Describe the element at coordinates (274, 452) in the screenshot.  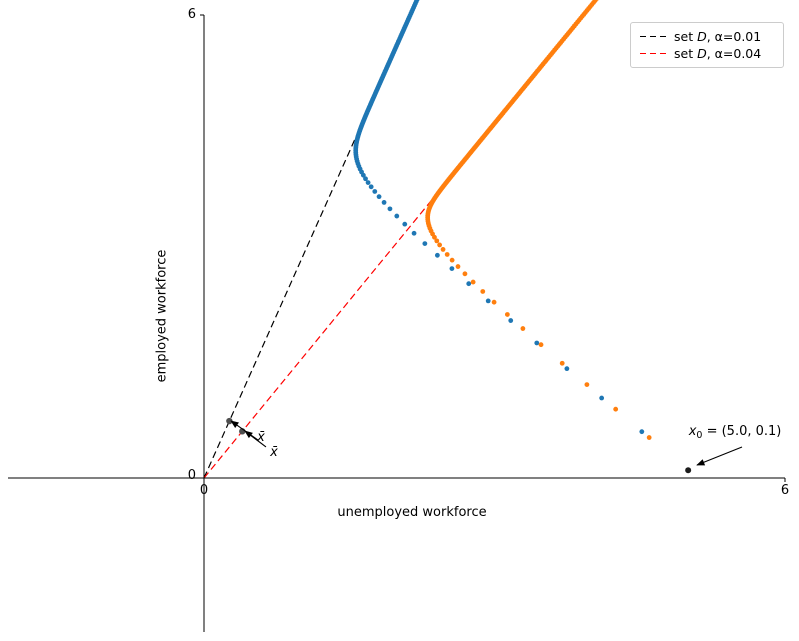
I see `annotation-xbar-label-red: x̄` at that location.